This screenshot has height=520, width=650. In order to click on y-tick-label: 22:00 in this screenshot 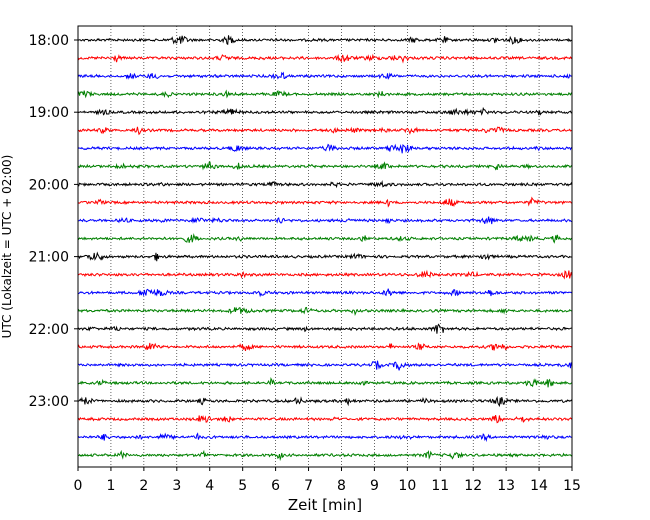, I will do `click(49, 330)`.